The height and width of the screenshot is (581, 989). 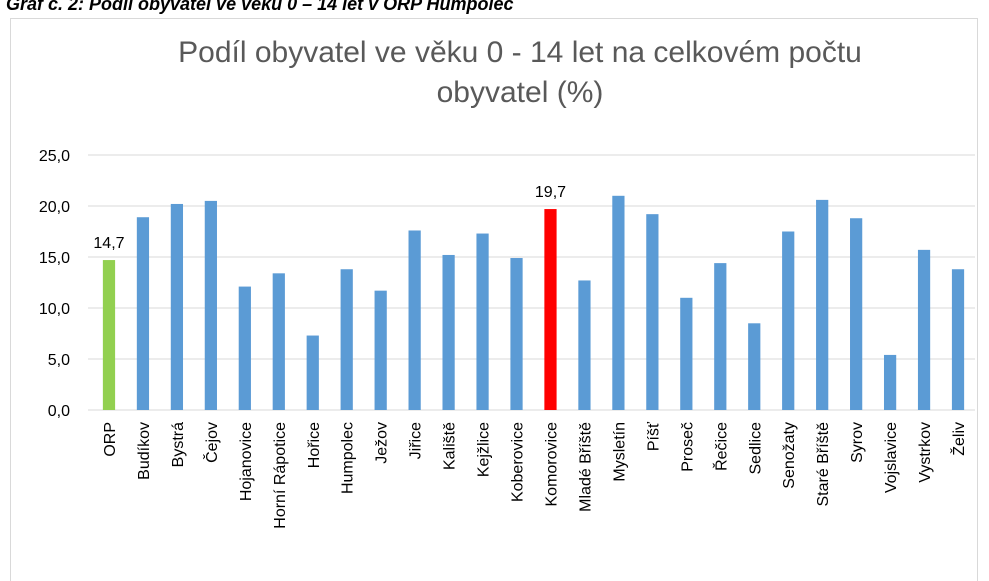 I want to click on x-tick-label: Budíkov, so click(x=144, y=451).